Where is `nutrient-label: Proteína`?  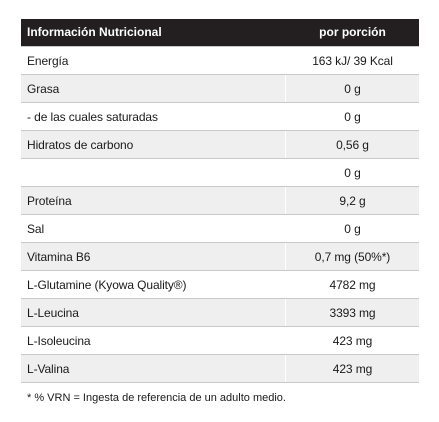
nutrient-label: Proteína is located at coordinates (49, 200).